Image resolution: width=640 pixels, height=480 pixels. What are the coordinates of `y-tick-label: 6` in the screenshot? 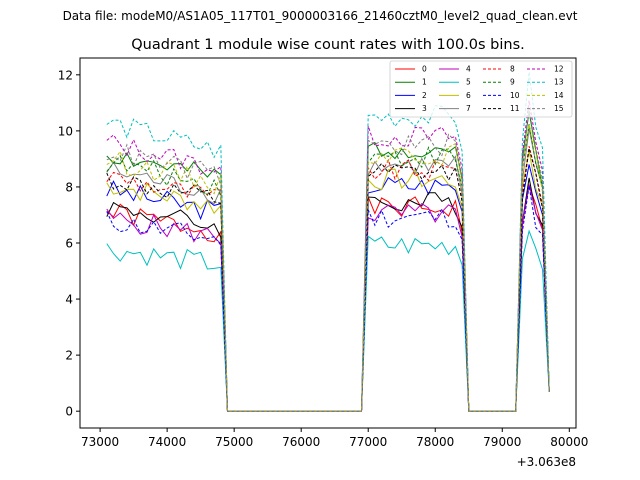 It's located at (69, 244).